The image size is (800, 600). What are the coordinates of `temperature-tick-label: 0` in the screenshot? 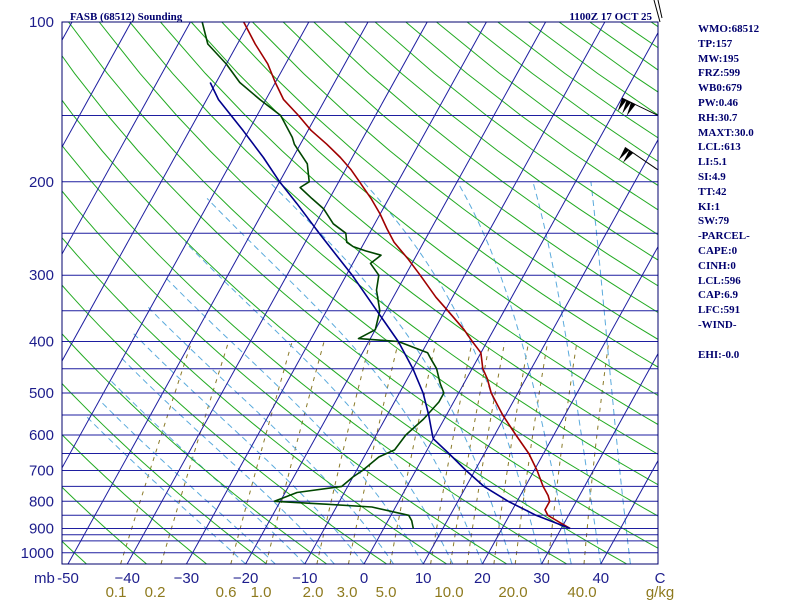 It's located at (364, 578).